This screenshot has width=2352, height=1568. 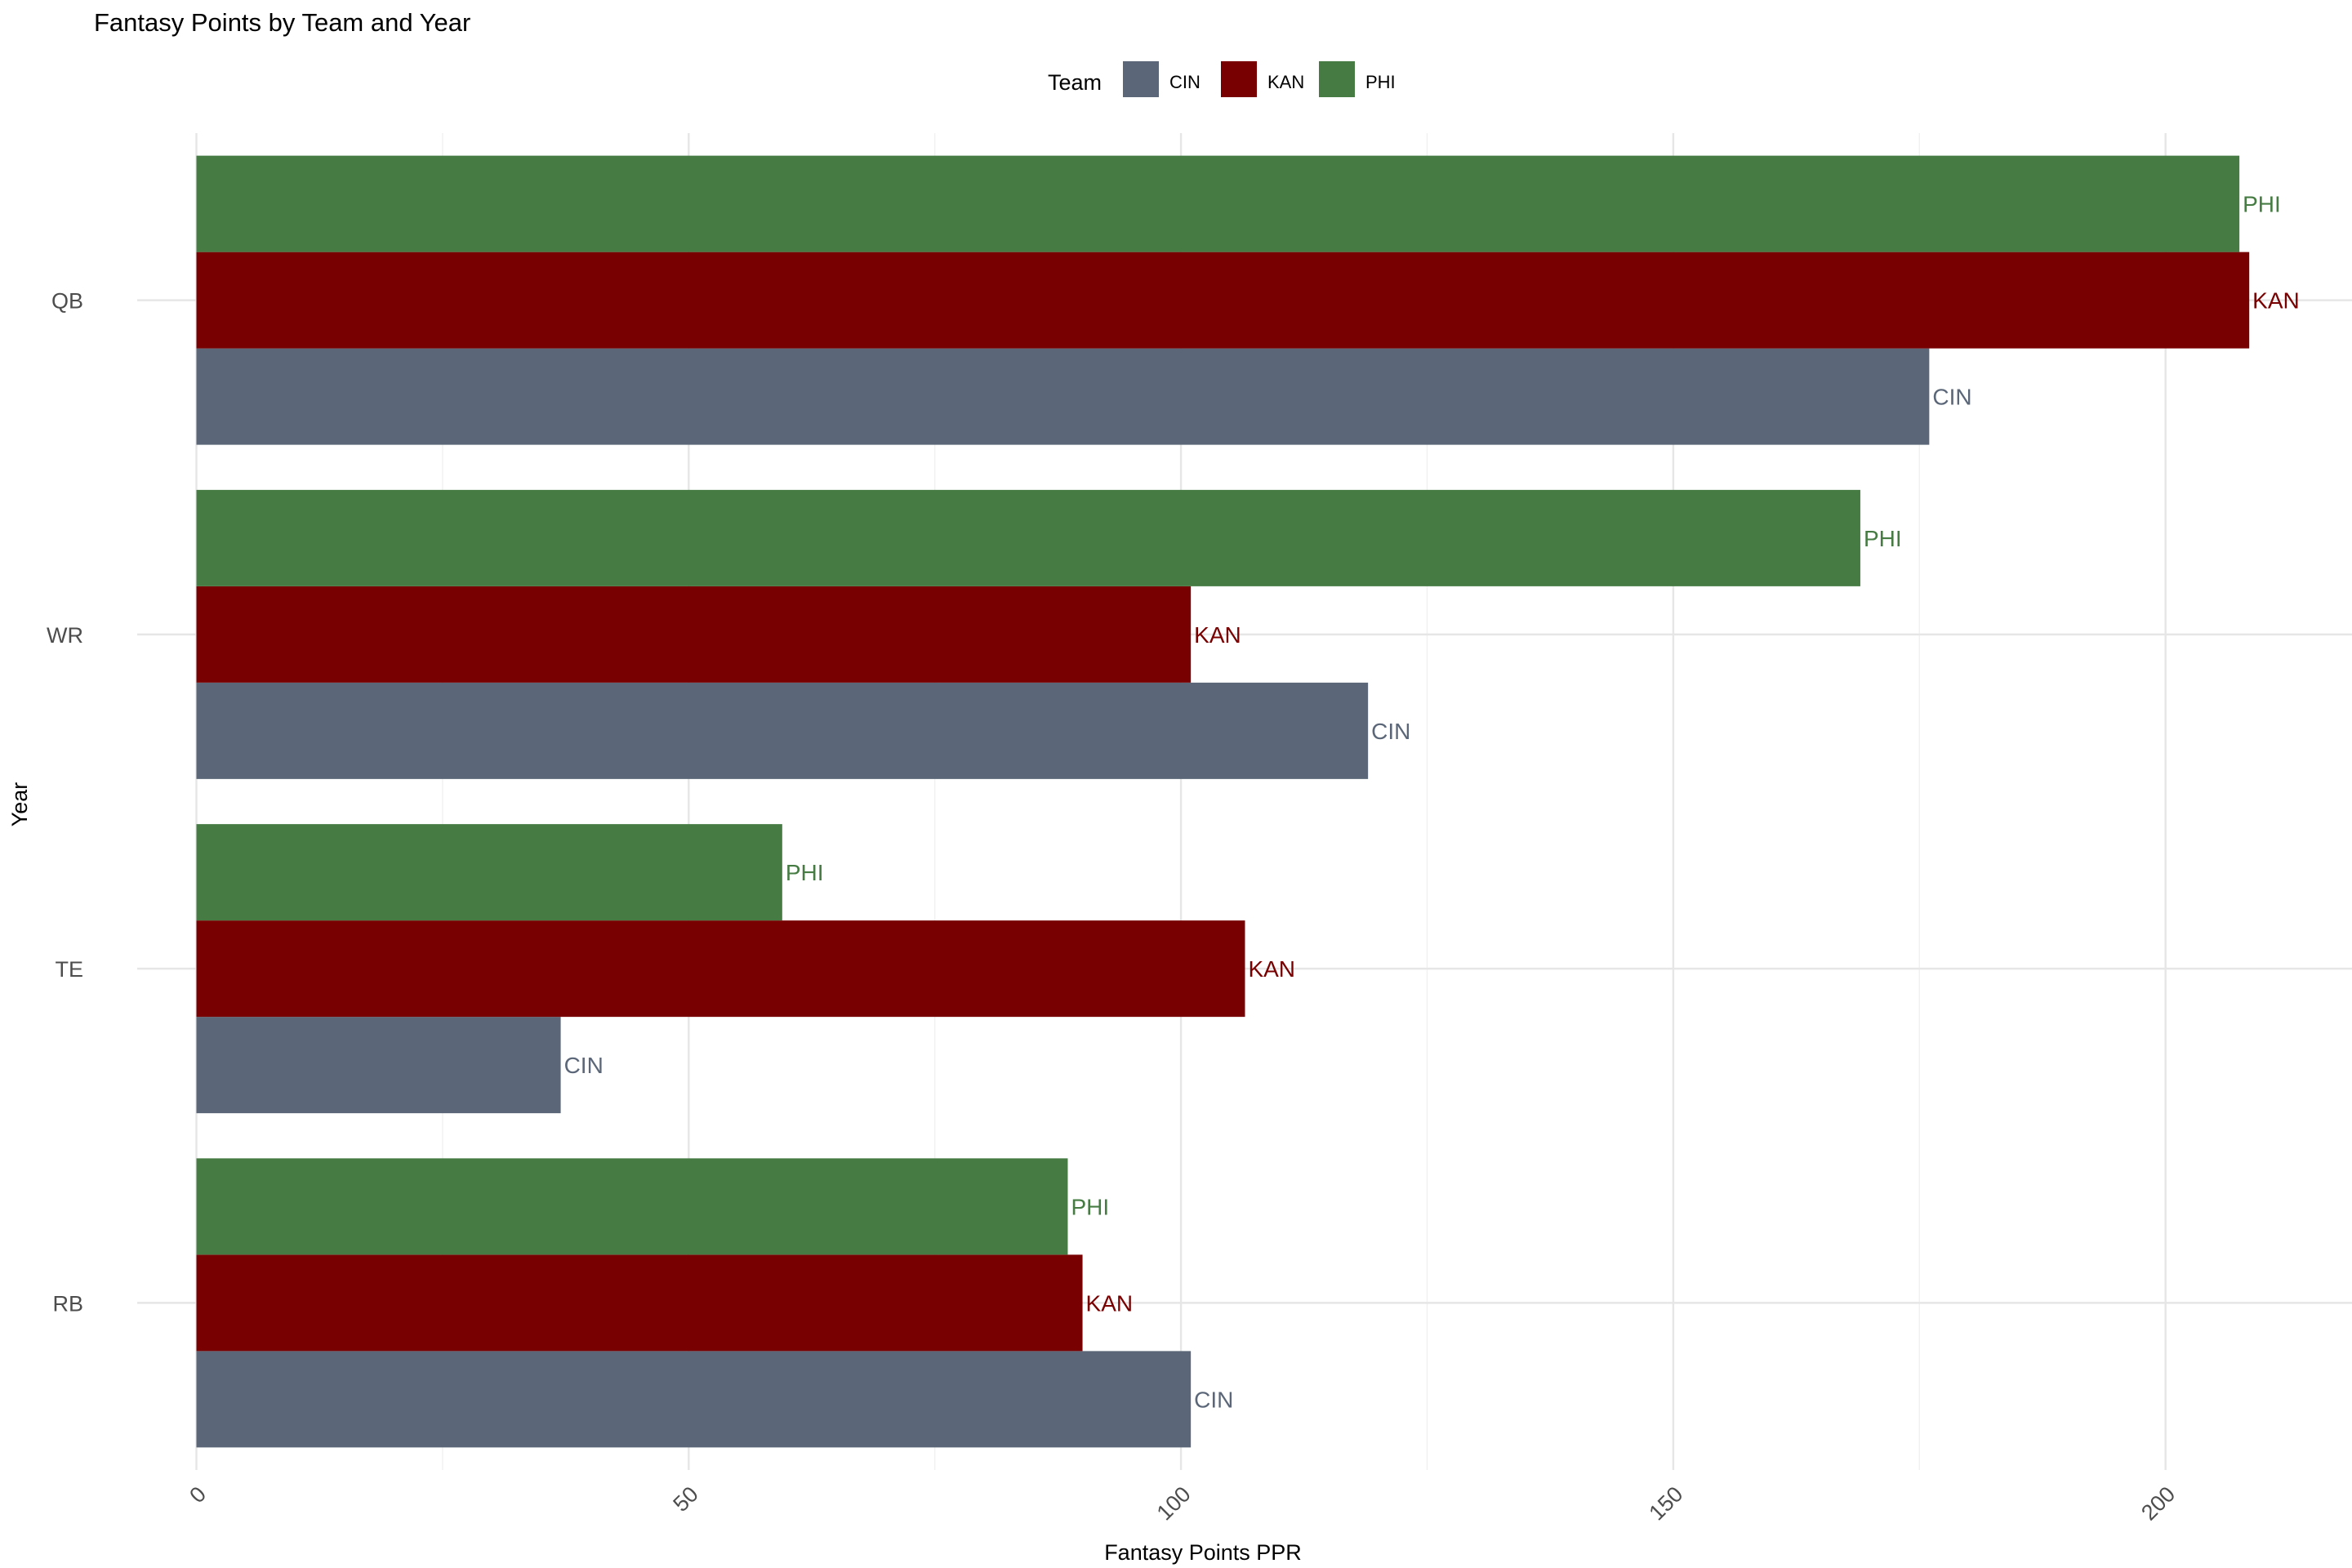 I want to click on y-tick-label: TE, so click(x=69, y=969).